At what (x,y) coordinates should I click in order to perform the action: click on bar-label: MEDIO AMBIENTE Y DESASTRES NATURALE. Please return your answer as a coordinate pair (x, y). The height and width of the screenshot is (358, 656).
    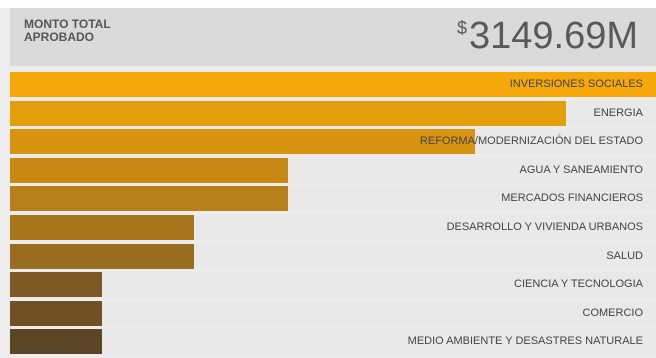
    Looking at the image, I should click on (525, 341).